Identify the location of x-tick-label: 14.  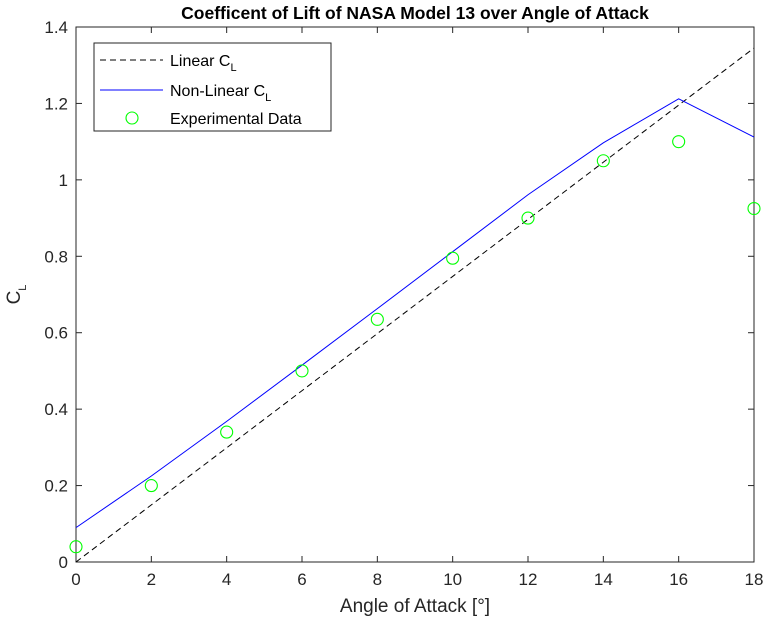
(603, 579).